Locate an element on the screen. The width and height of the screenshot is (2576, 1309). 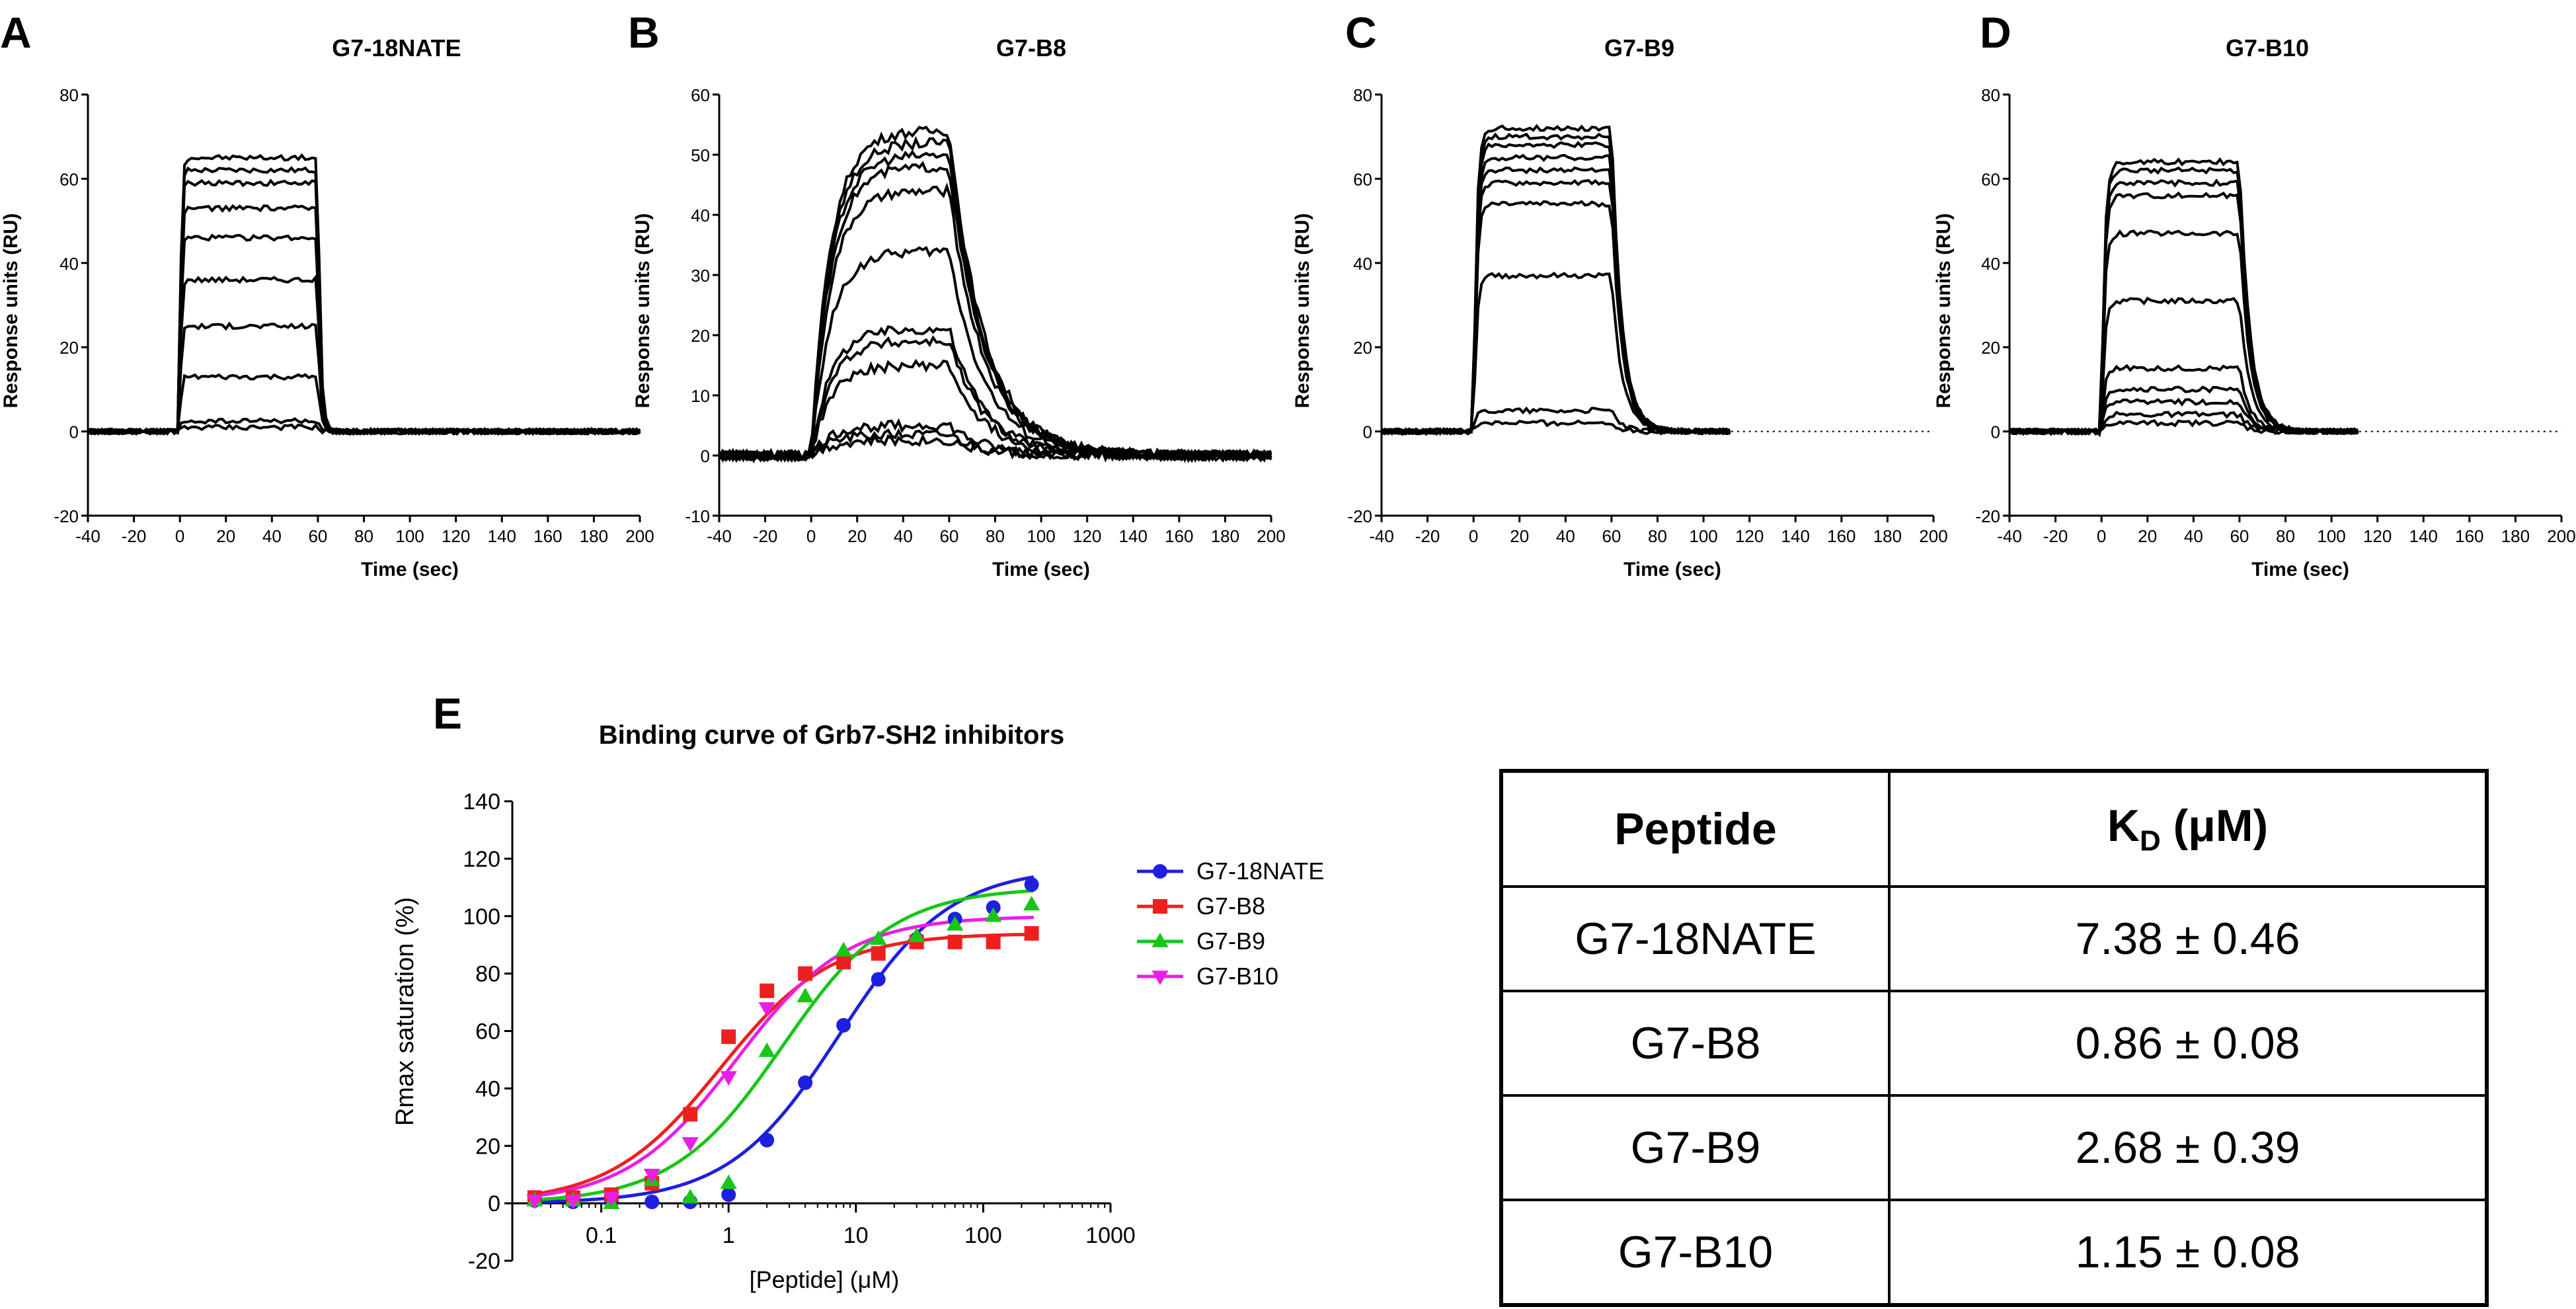
table-cell-peptide: G7-B8 is located at coordinates (1695, 1043).